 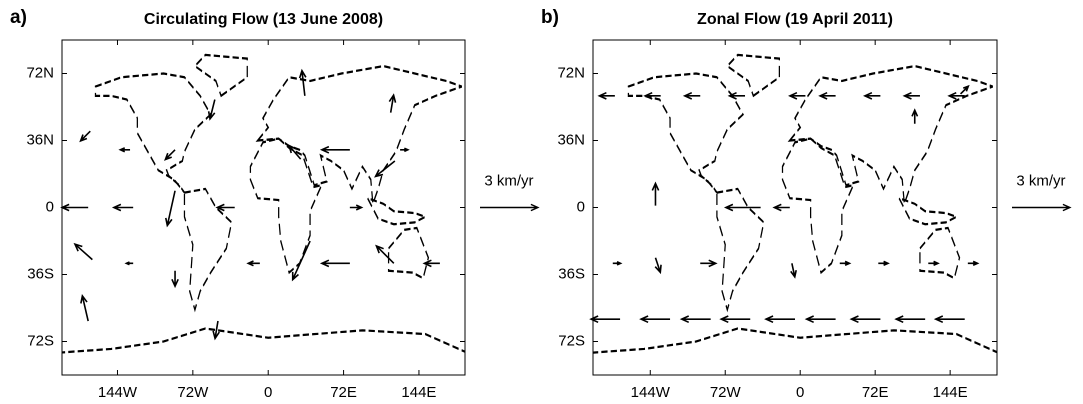 I want to click on chart-title: Circulating Flow (13 June 2008), so click(x=263, y=19).